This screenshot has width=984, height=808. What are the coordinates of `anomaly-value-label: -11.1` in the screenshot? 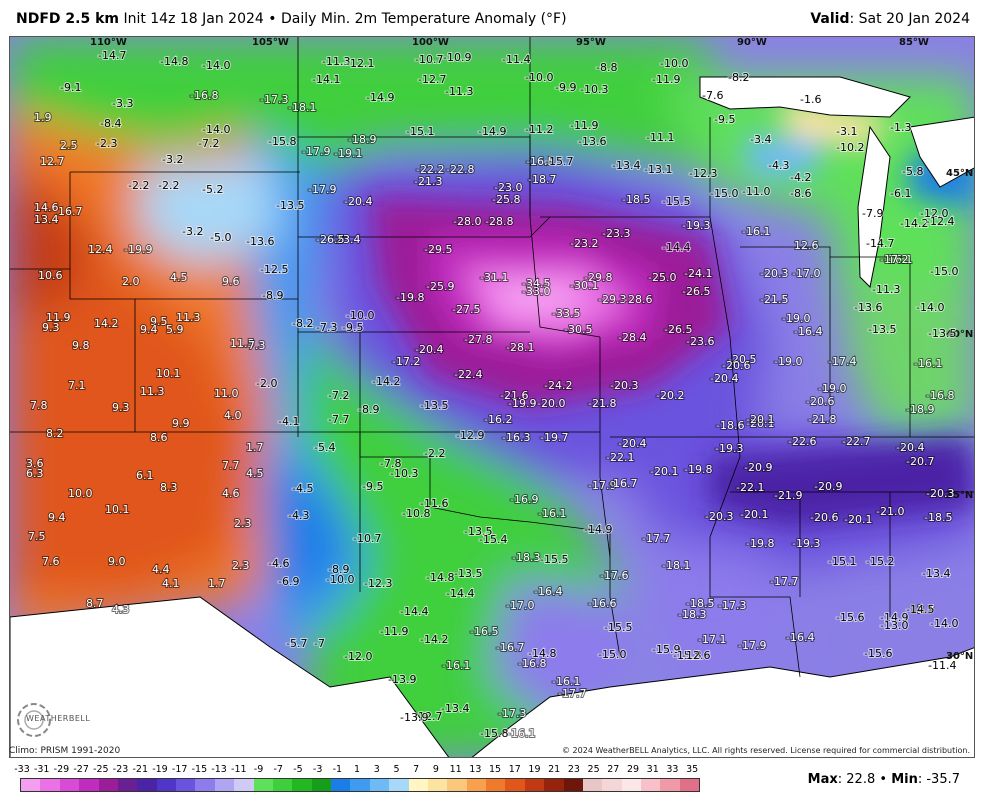 It's located at (660, 137).